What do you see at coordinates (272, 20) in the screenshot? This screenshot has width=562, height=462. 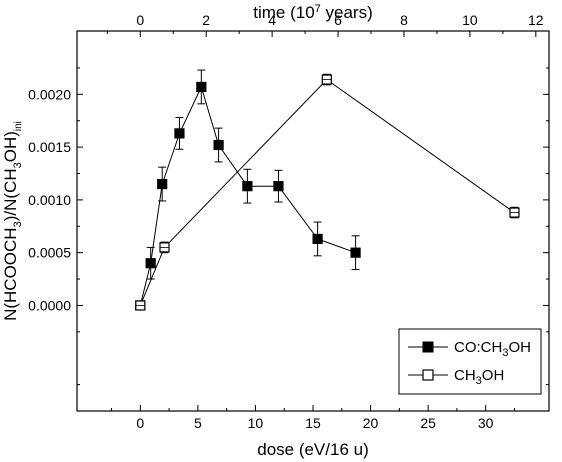 I see `x2-tick-label: 4` at bounding box center [272, 20].